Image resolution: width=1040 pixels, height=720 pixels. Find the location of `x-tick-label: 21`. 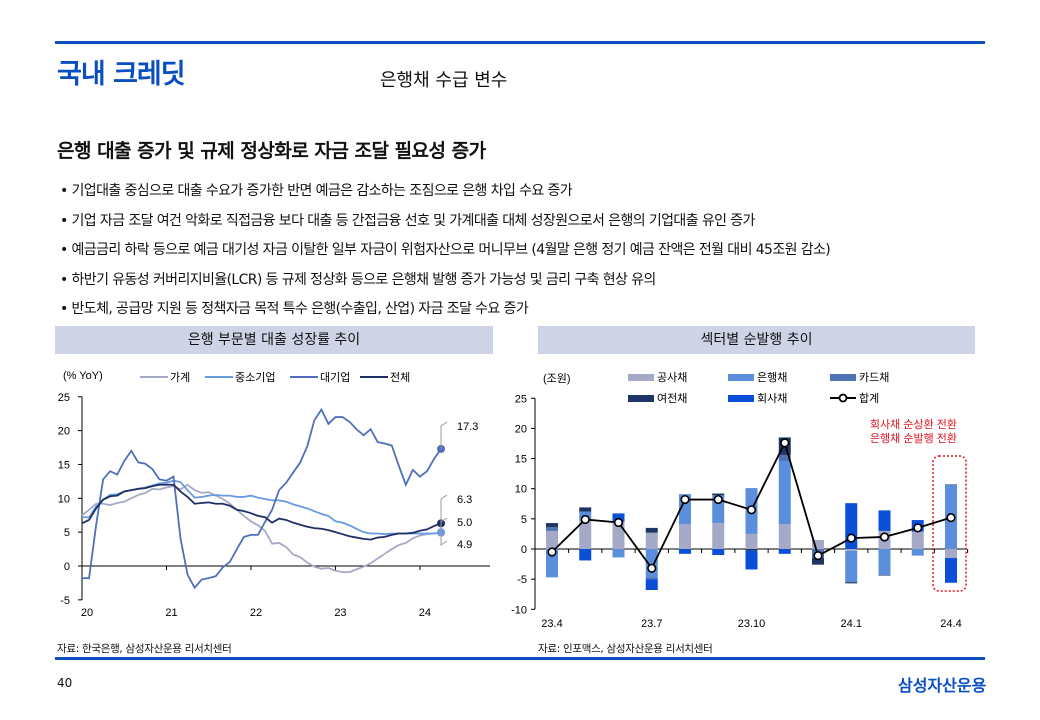

x-tick-label: 21 is located at coordinates (171, 613).